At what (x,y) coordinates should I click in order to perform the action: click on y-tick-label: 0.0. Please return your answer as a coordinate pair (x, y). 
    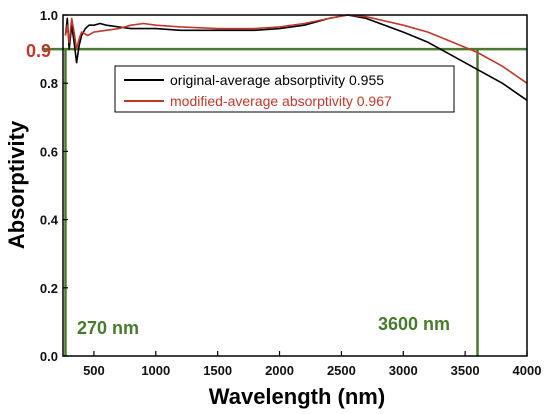
    Looking at the image, I should click on (49, 356).